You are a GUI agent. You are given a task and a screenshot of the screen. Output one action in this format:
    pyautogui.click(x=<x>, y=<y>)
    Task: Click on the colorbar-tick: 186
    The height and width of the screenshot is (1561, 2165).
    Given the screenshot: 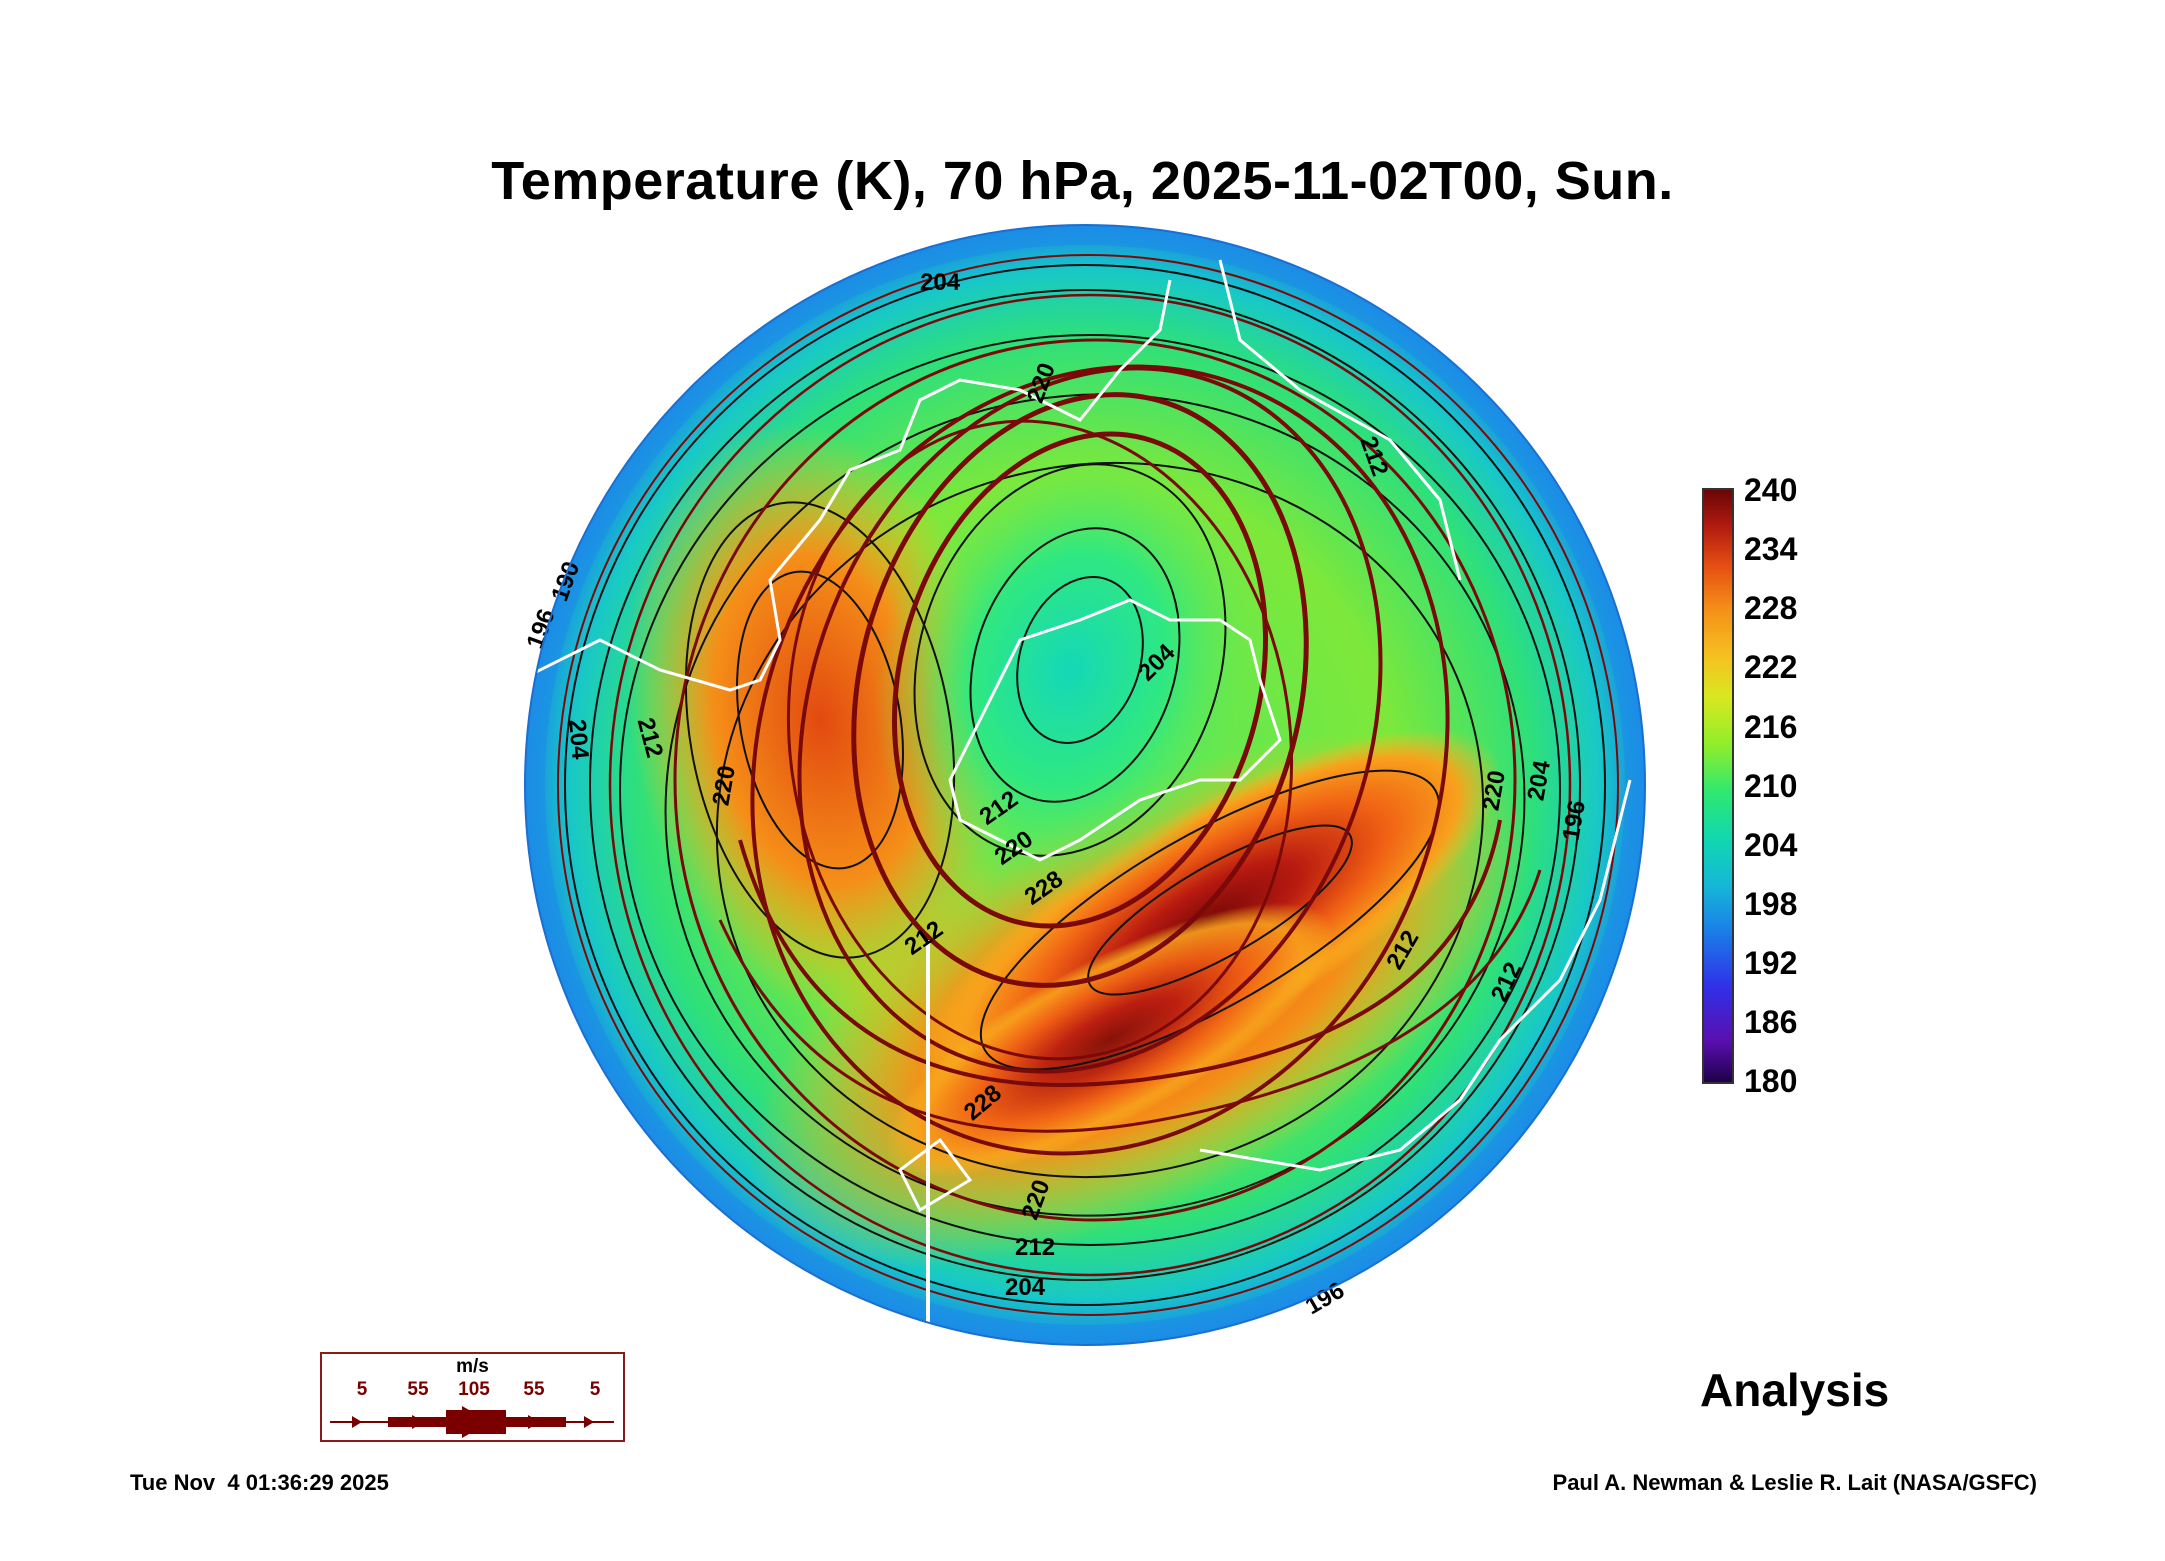 What is the action you would take?
    pyautogui.click(x=1771, y=1022)
    